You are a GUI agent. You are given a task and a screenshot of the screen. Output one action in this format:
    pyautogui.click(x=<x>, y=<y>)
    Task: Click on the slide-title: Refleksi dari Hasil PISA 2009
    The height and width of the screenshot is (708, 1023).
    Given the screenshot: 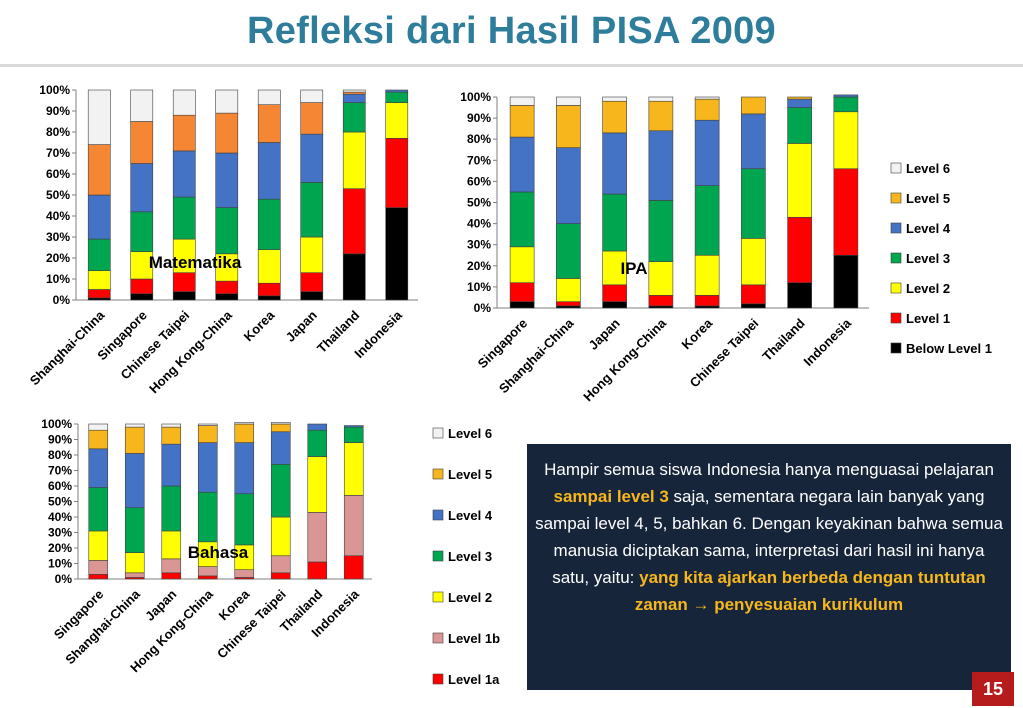 What is the action you would take?
    pyautogui.click(x=511, y=31)
    